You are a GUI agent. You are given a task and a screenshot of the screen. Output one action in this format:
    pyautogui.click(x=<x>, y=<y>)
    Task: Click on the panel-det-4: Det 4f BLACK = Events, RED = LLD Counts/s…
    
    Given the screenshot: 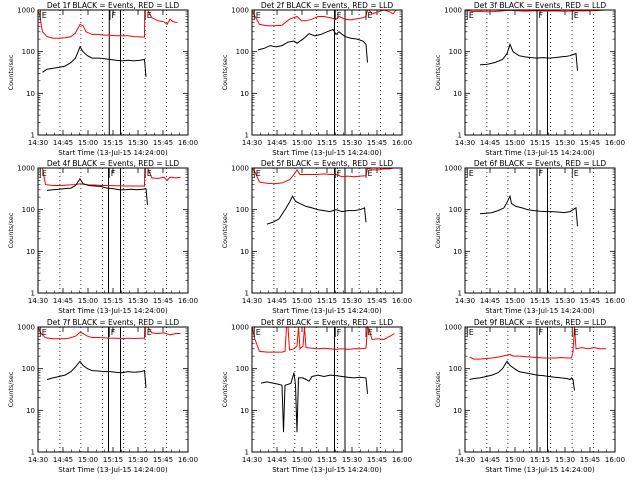 What is the action you would take?
    pyautogui.click(x=102, y=237)
    